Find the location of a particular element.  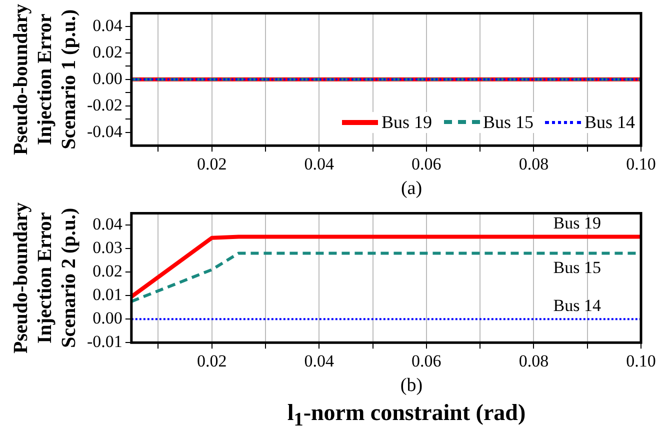

series-label: Bus 19 is located at coordinates (577, 223).